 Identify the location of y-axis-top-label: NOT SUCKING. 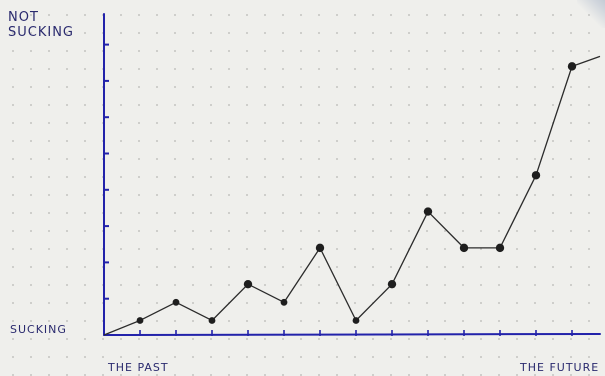
(41, 25).